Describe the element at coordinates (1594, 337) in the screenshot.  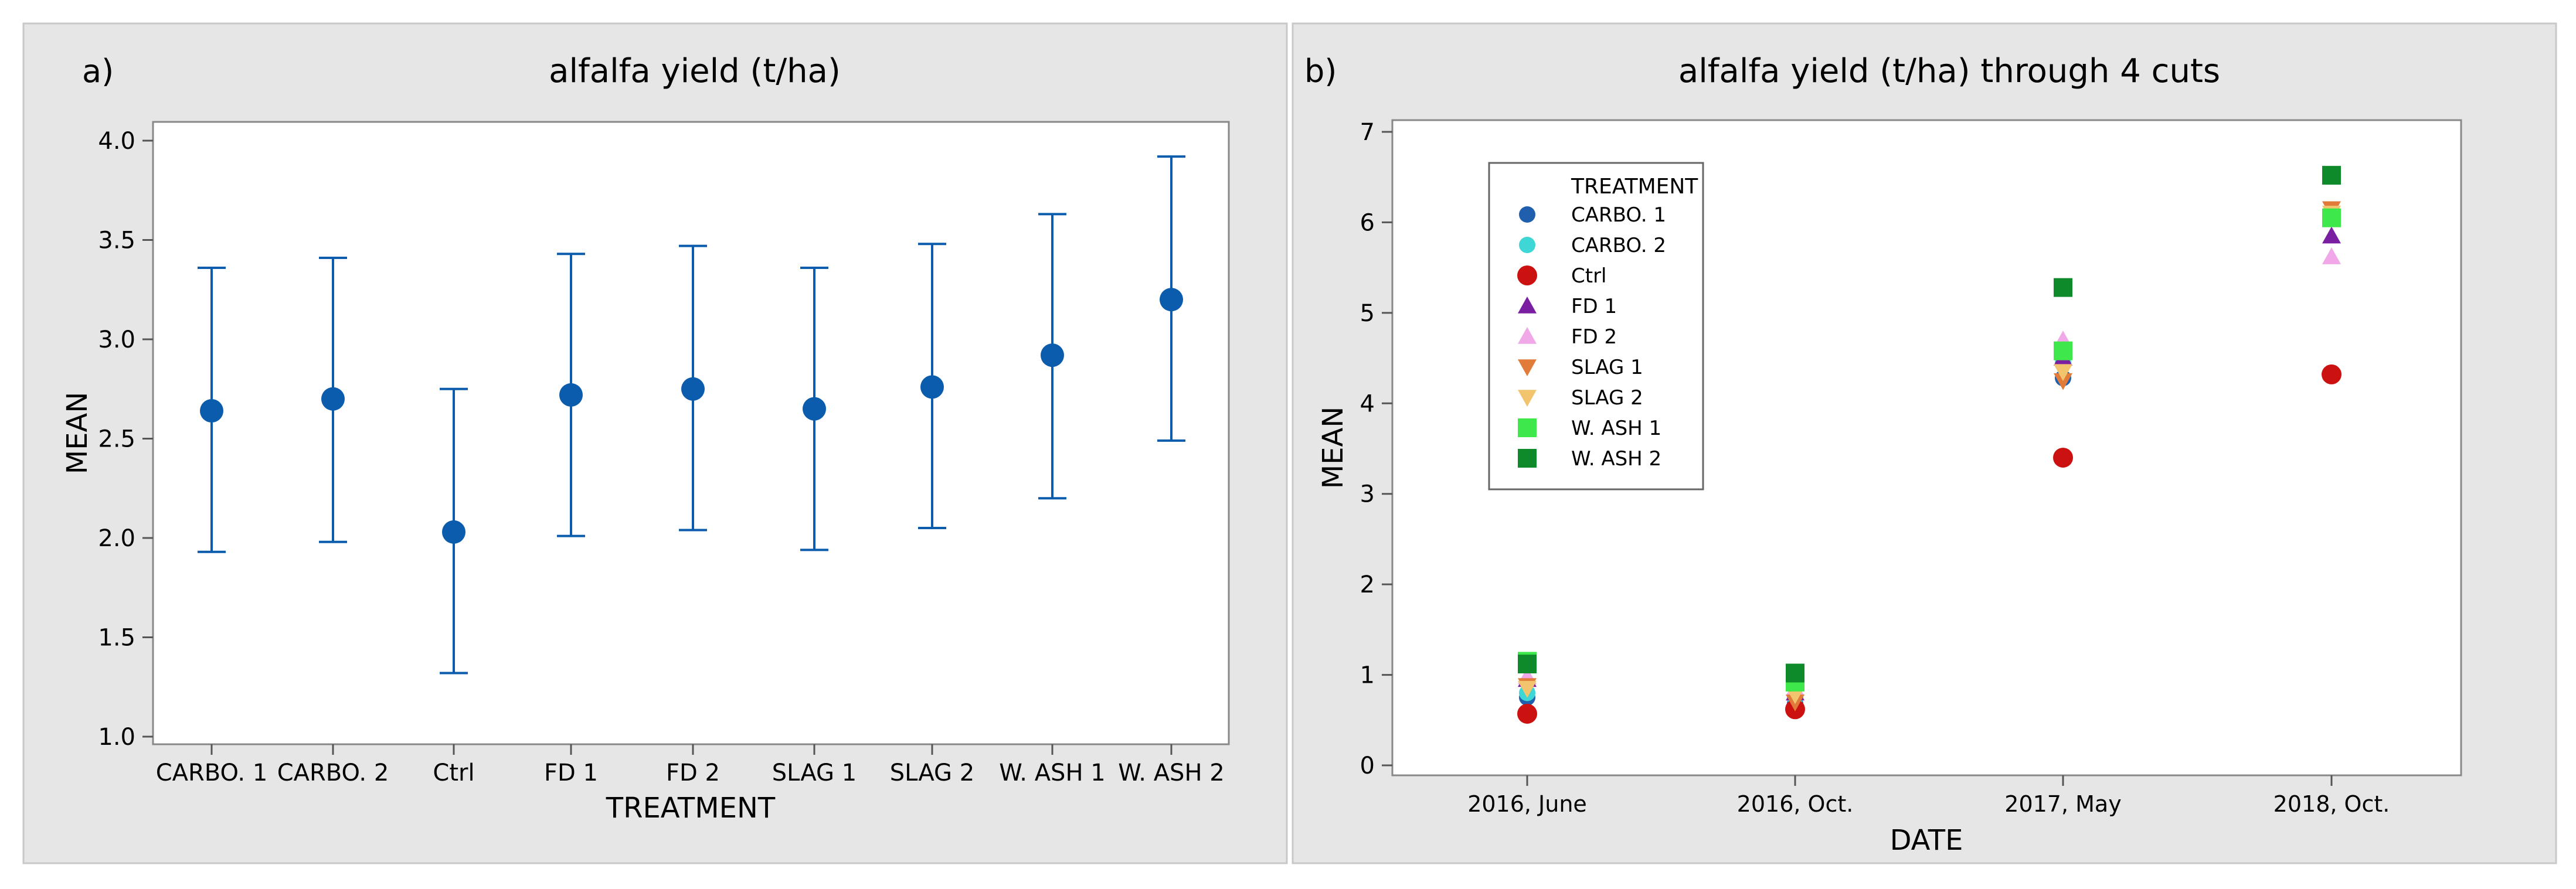
I see `legend-label-fd-2: FD 2` at that location.